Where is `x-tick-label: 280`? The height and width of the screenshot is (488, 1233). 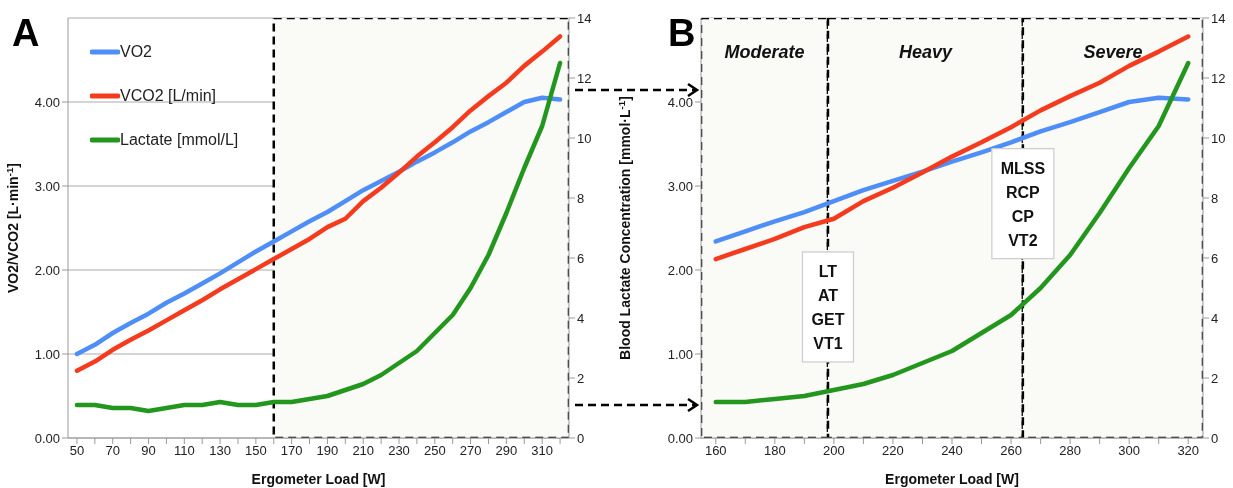 x-tick-label: 280 is located at coordinates (1070, 451).